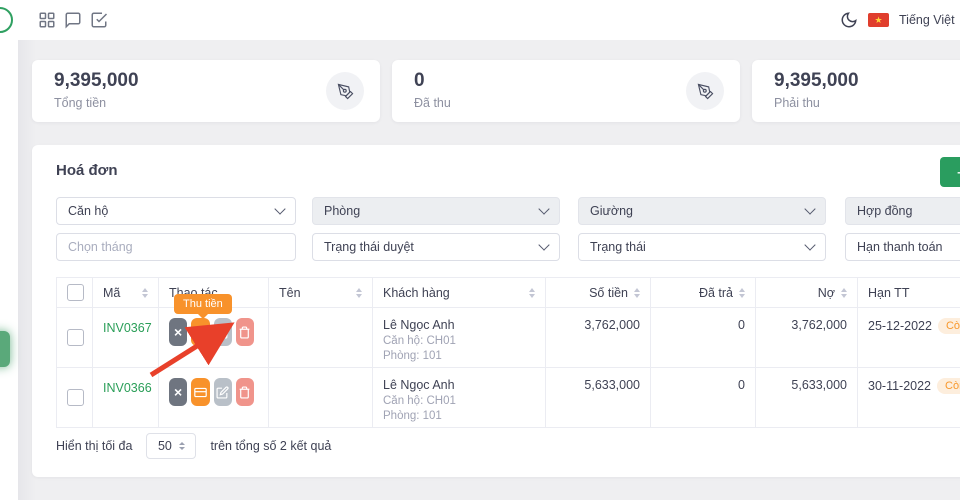  Describe the element at coordinates (369, 247) in the screenshot. I see `filter-approval-status-label: Trạng thái duyệt` at that location.